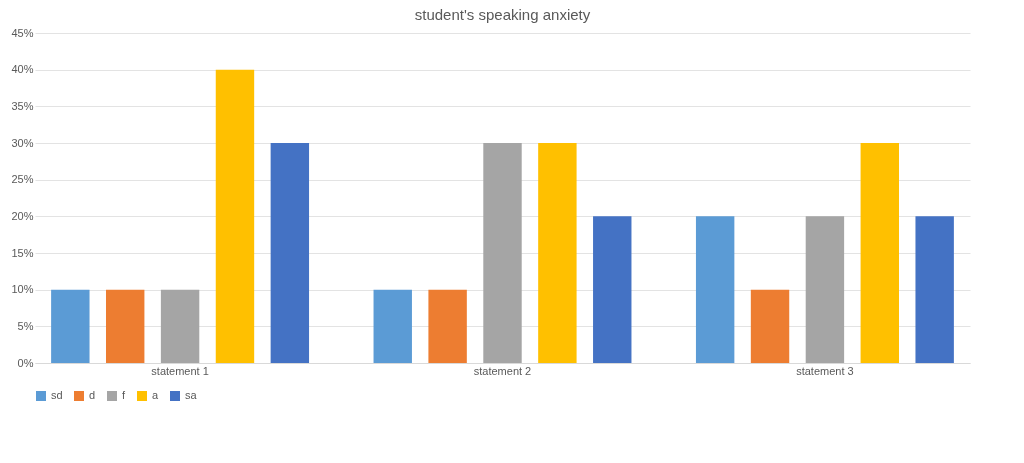 This screenshot has width=1024, height=463. Describe the element at coordinates (22, 252) in the screenshot. I see `y-tick-label: 15%` at that location.